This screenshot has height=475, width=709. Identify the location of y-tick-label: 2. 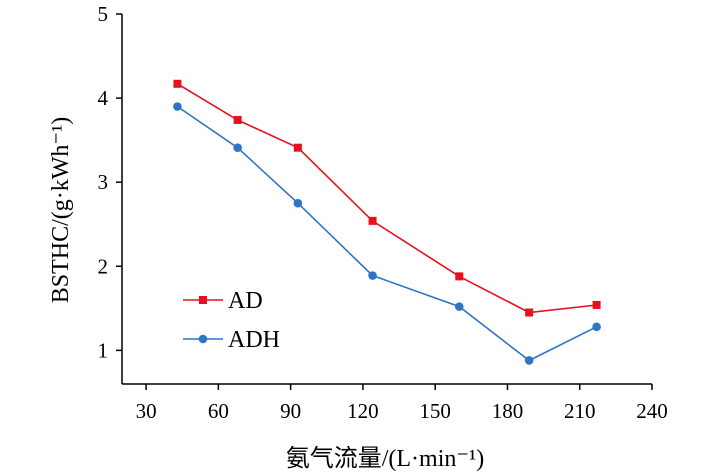
(103, 266).